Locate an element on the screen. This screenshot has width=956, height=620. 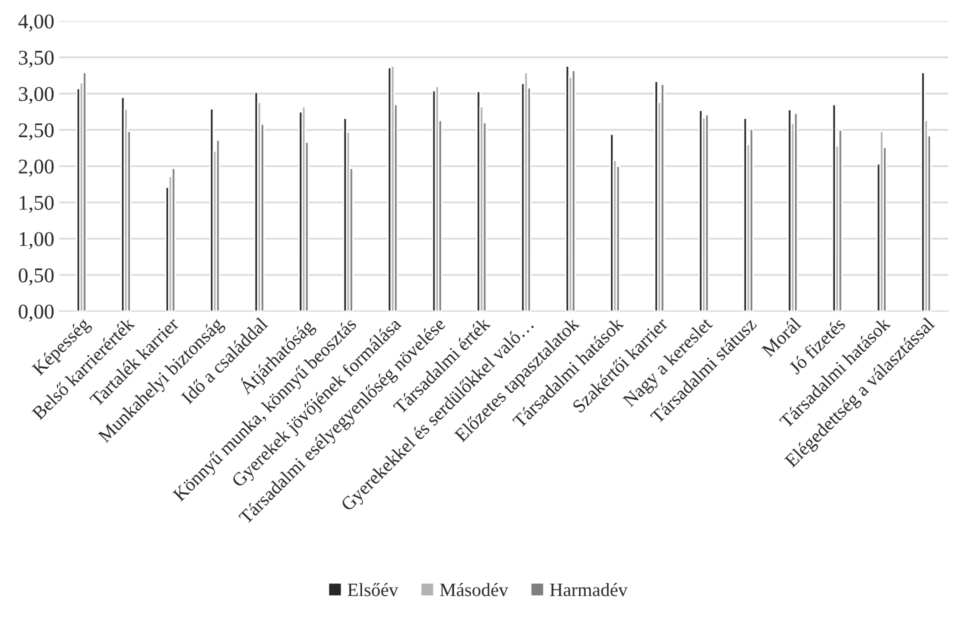
y-tick-label: 1,00 is located at coordinates (37, 241).